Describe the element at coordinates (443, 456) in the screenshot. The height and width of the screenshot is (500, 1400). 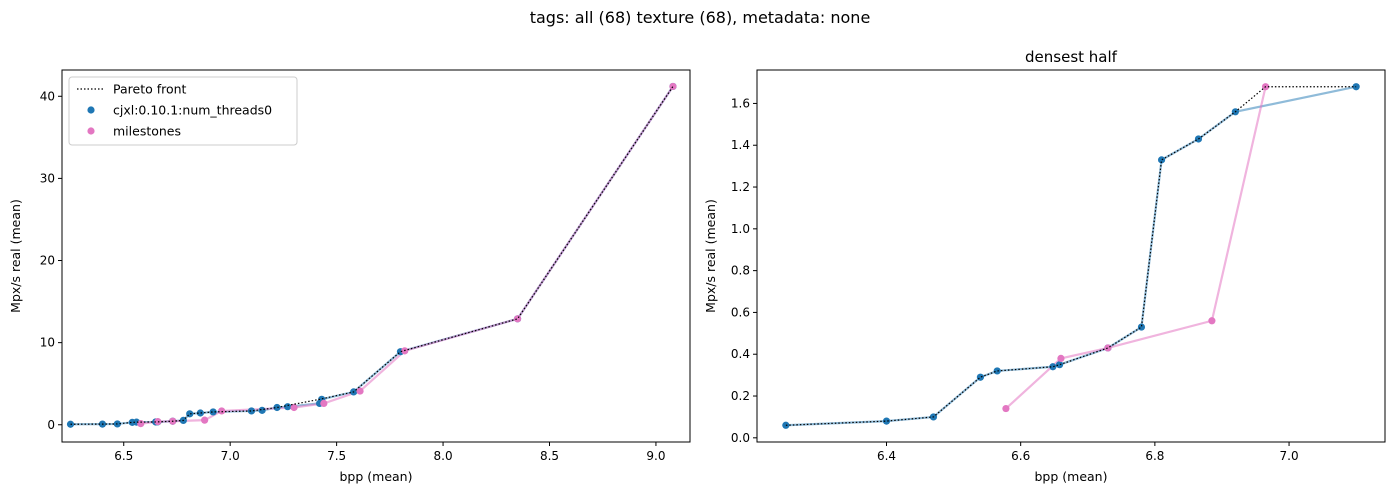
I see `x-tick-label: 8.0` at that location.